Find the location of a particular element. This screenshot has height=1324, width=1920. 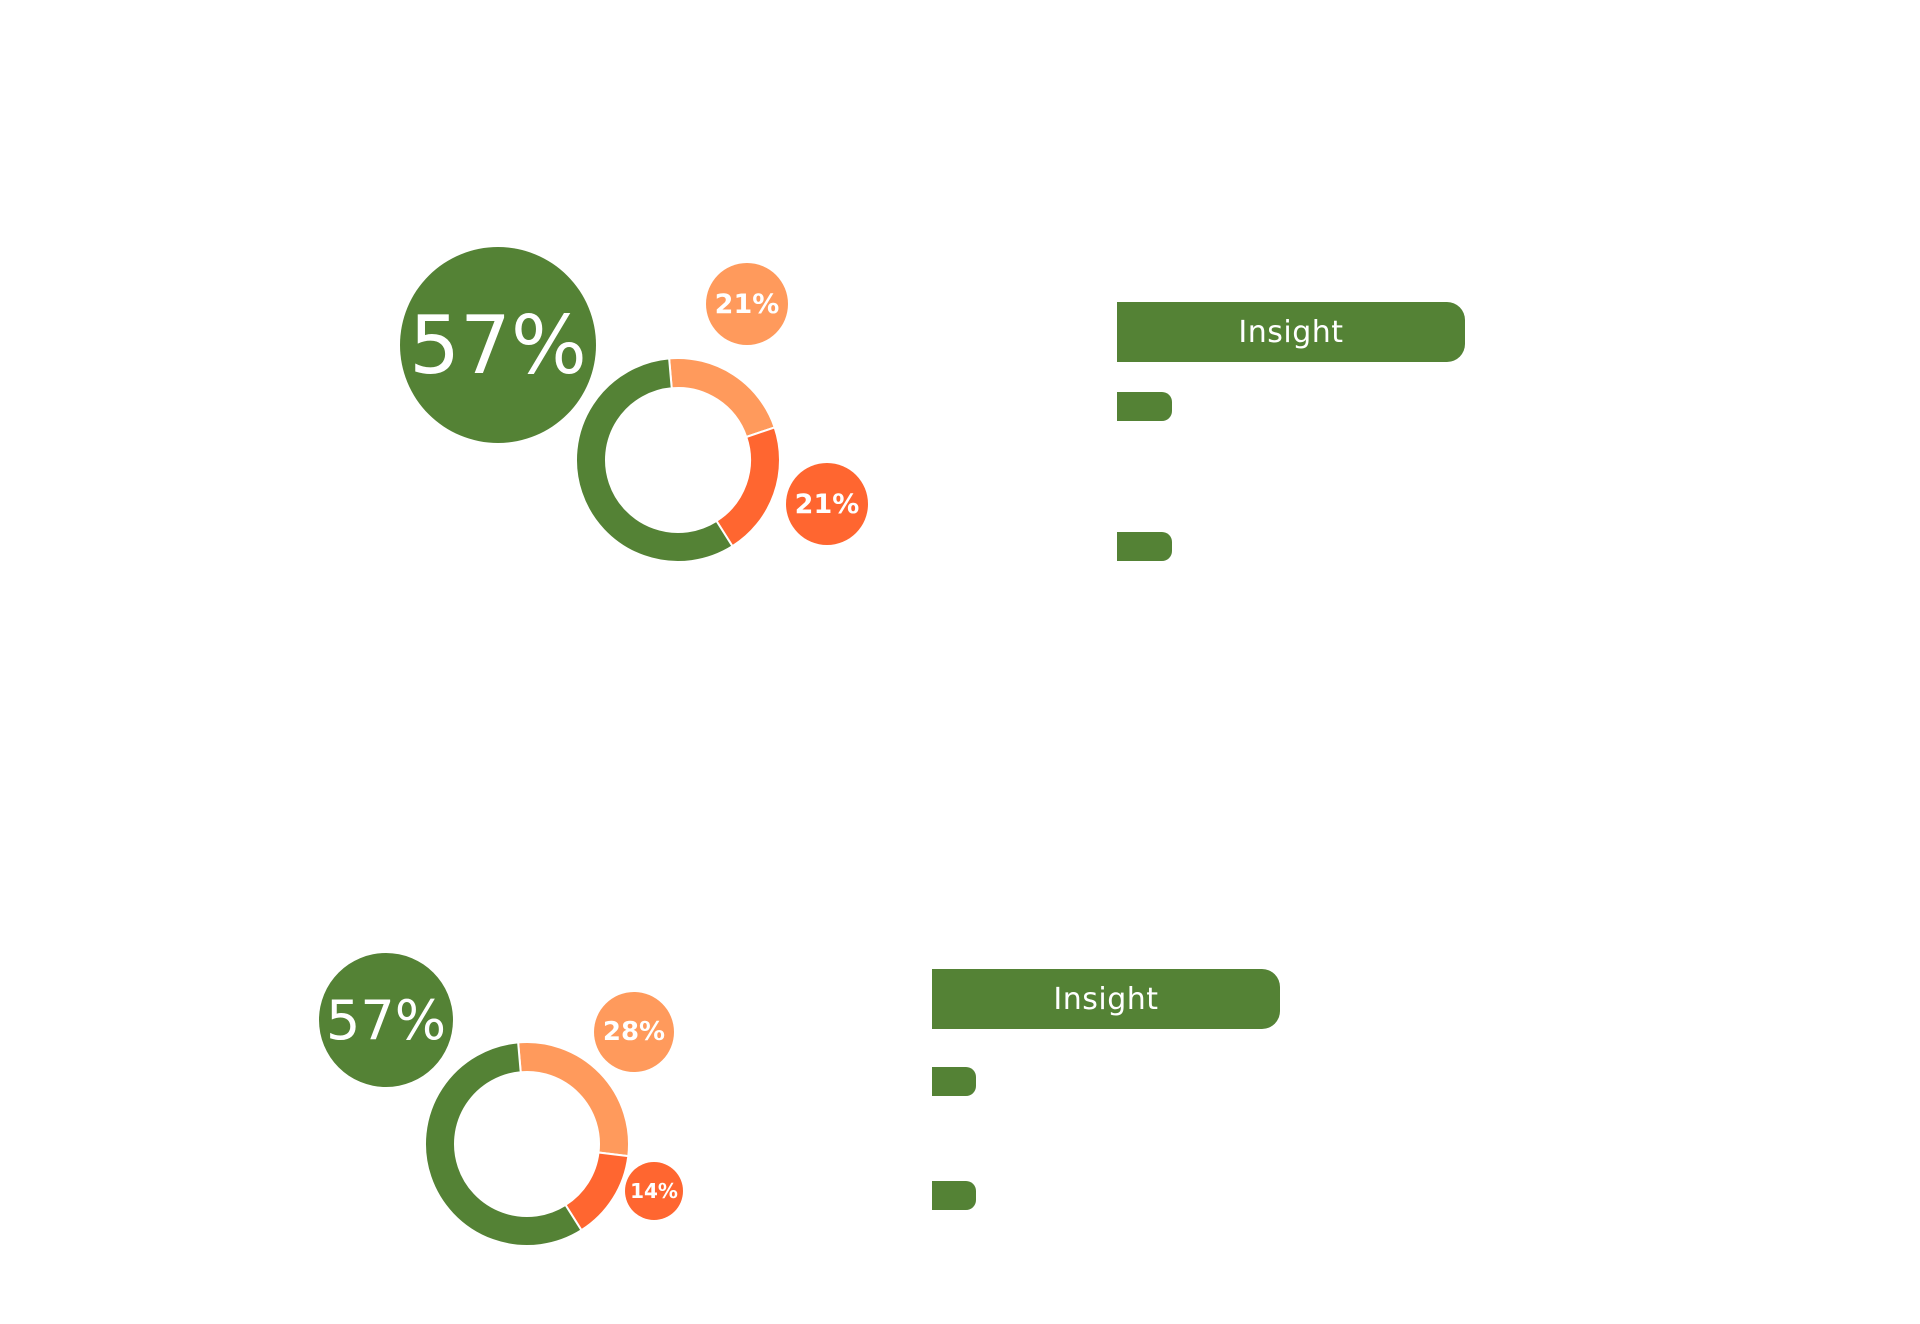

bubble-tertiary-top: 21% is located at coordinates (827, 504).